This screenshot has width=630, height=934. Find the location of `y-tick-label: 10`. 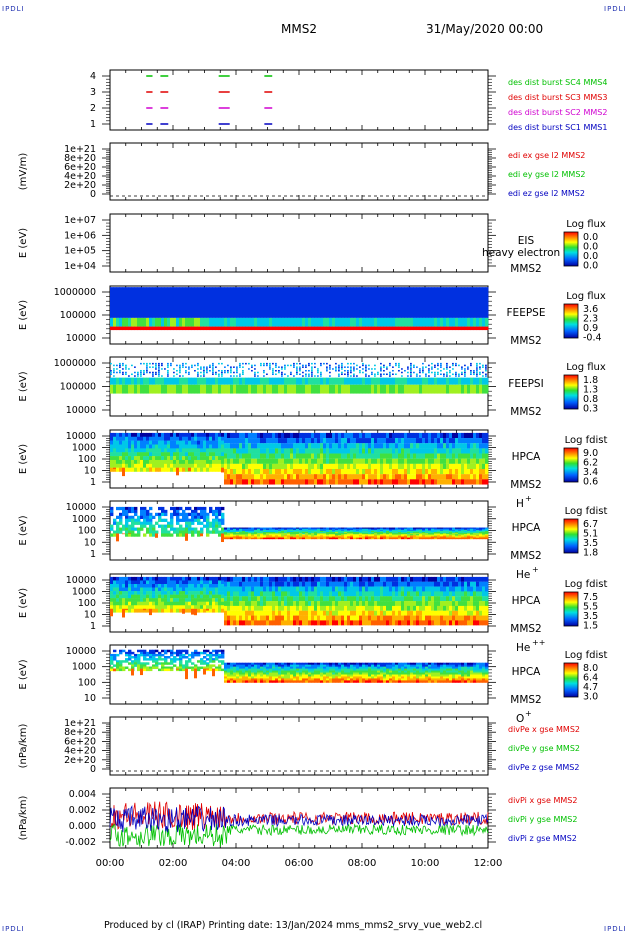

y-tick-label: 10 is located at coordinates (90, 542).